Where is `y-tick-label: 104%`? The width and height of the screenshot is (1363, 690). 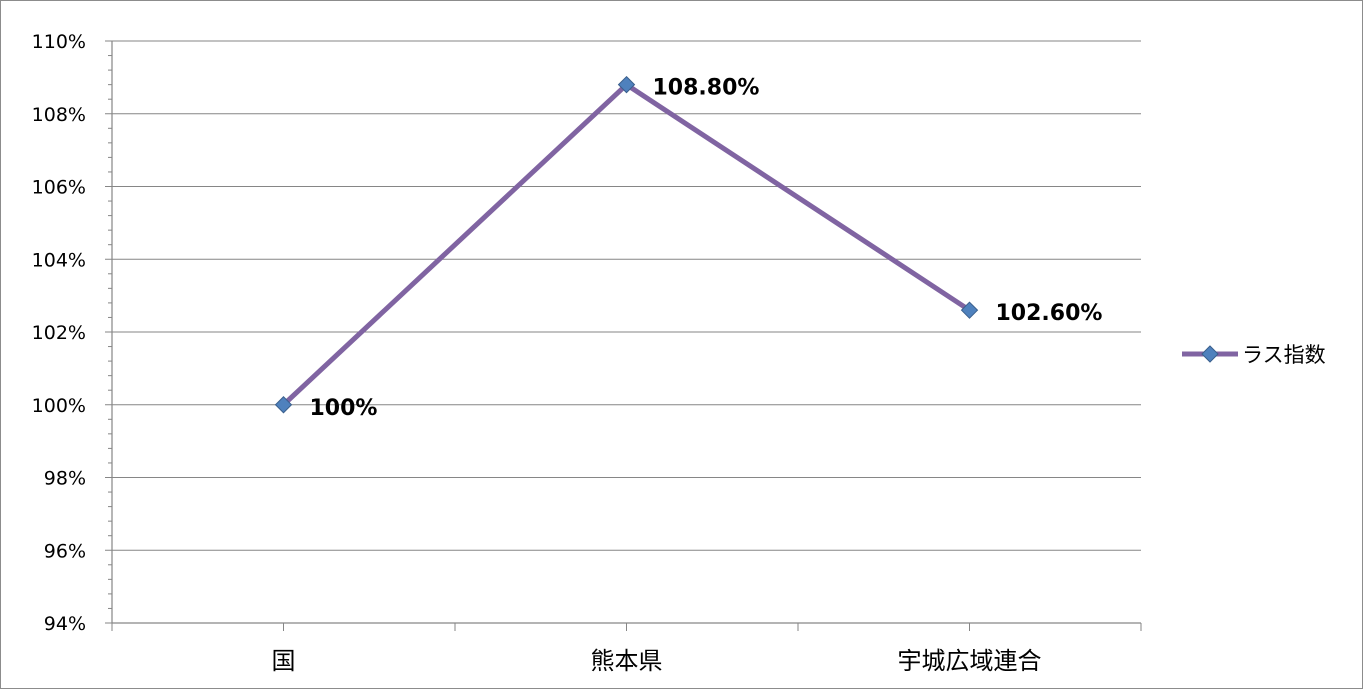 y-tick-label: 104% is located at coordinates (59, 260).